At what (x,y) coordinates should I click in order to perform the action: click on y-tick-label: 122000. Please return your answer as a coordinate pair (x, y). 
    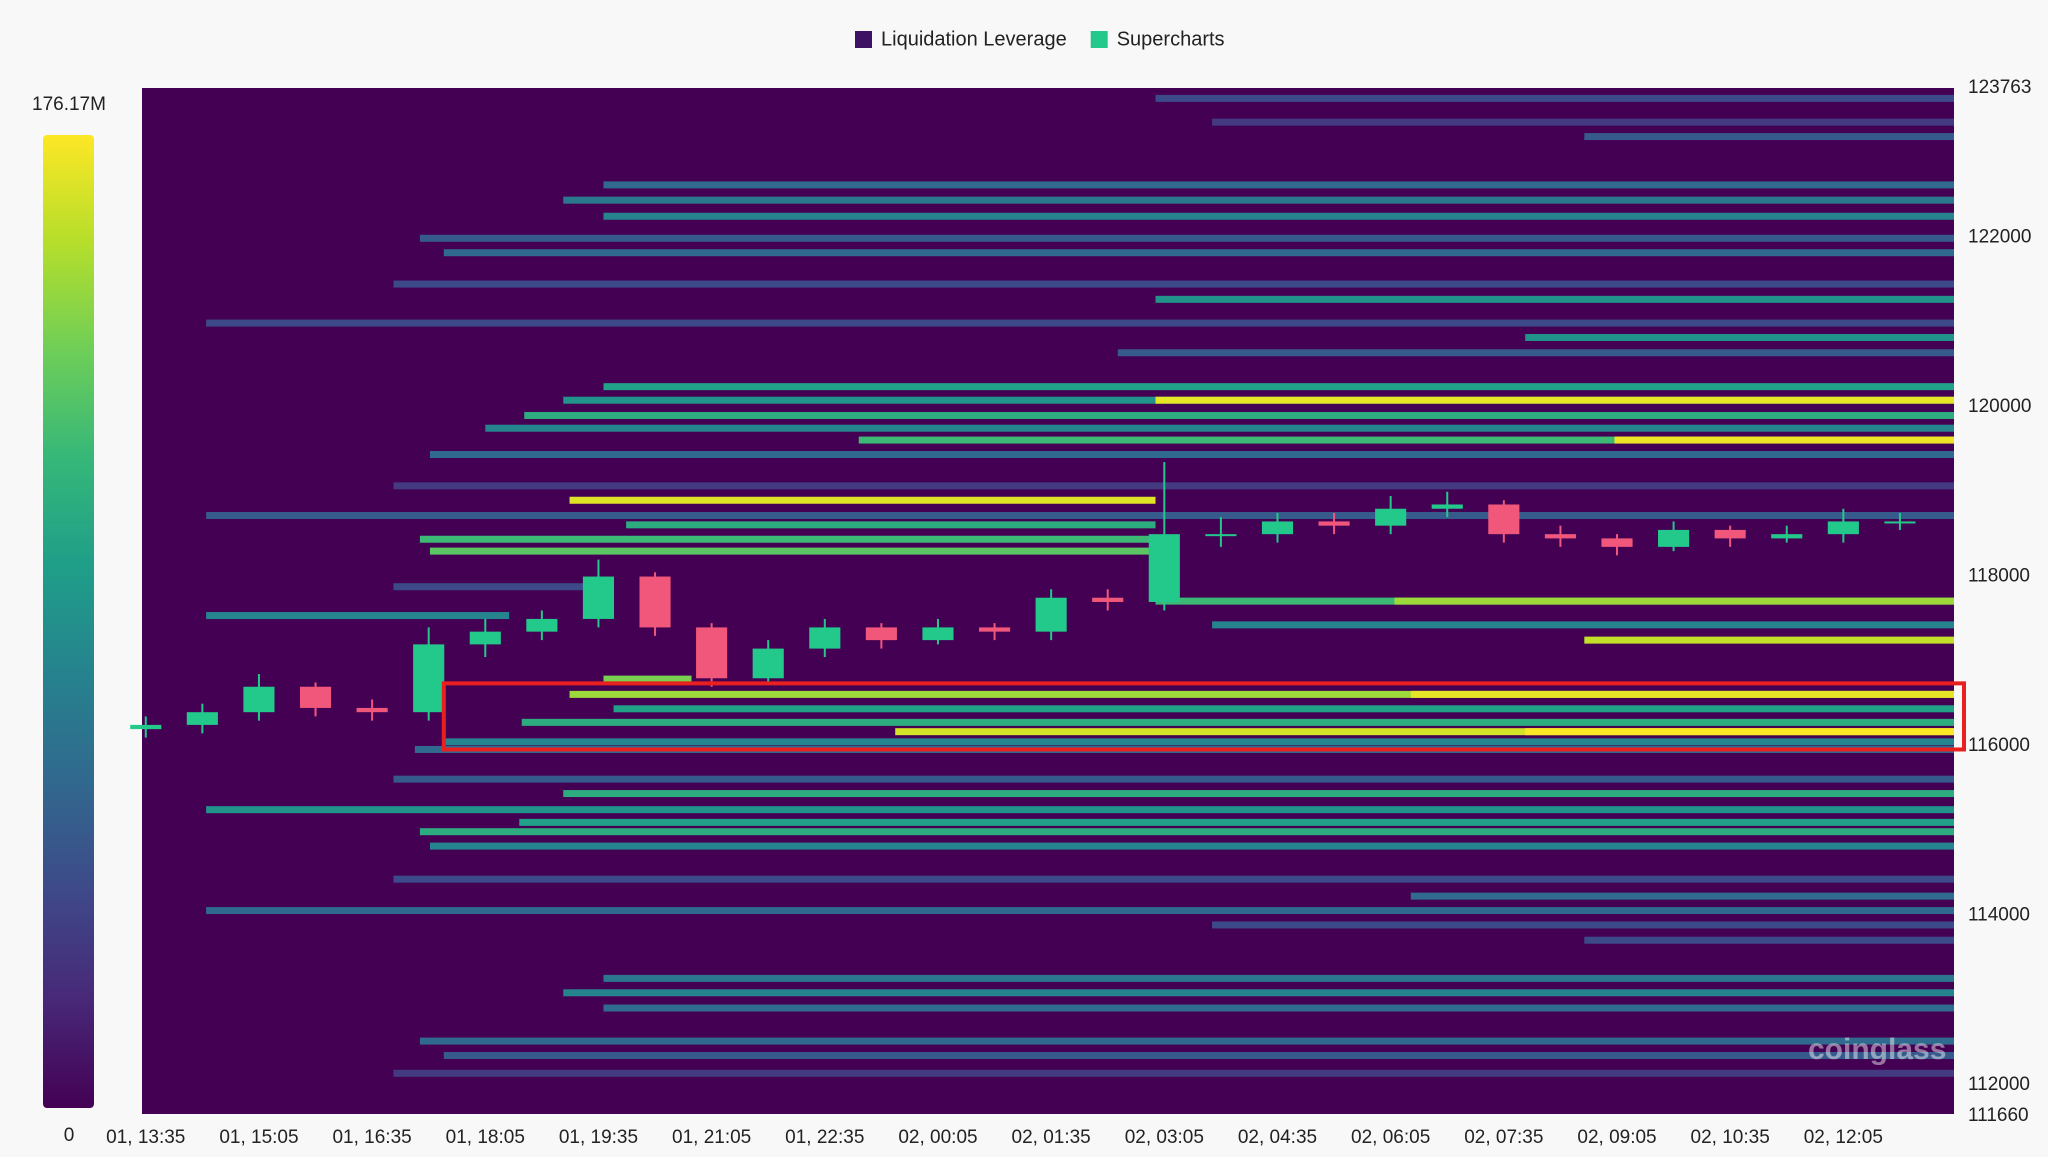
    Looking at the image, I should click on (1999, 236).